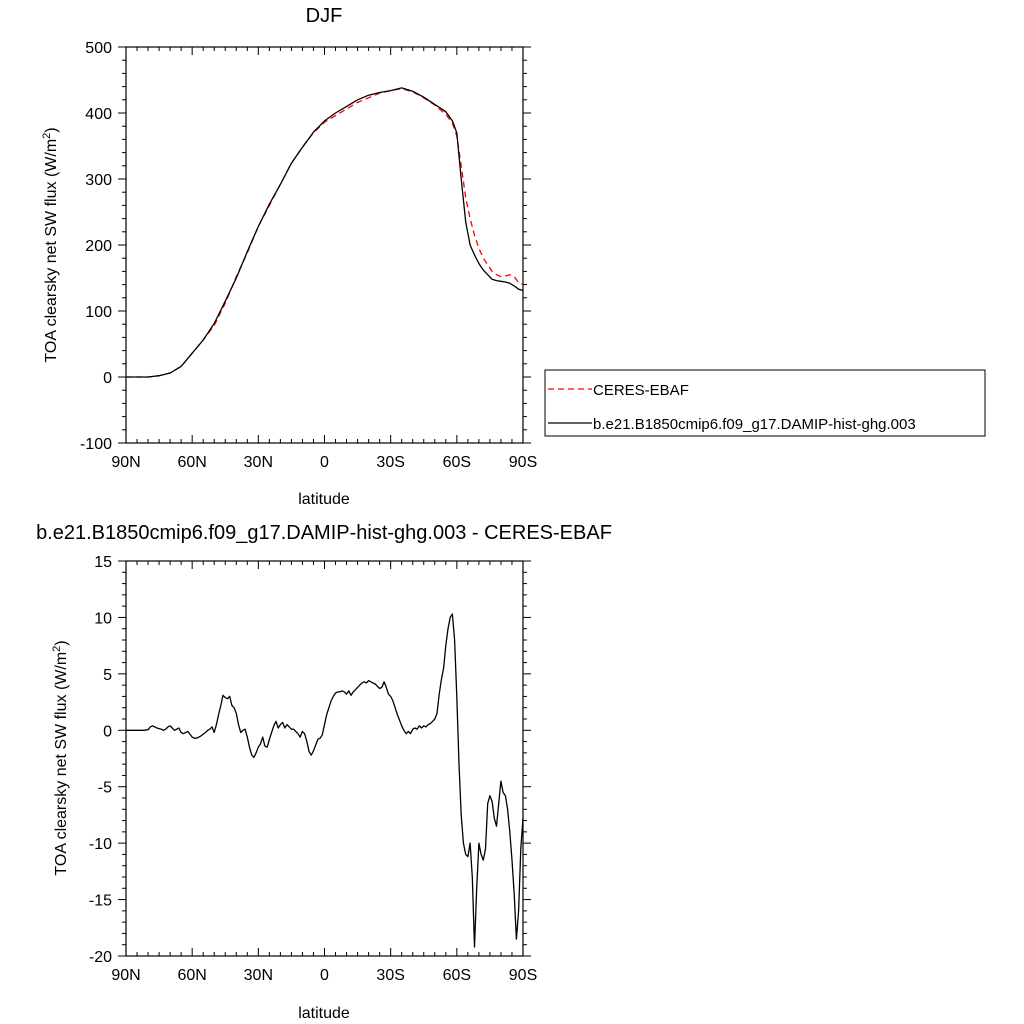 Image resolution: width=1024 pixels, height=1024 pixels. Describe the element at coordinates (96, 444) in the screenshot. I see `y-tick-label: -100` at that location.